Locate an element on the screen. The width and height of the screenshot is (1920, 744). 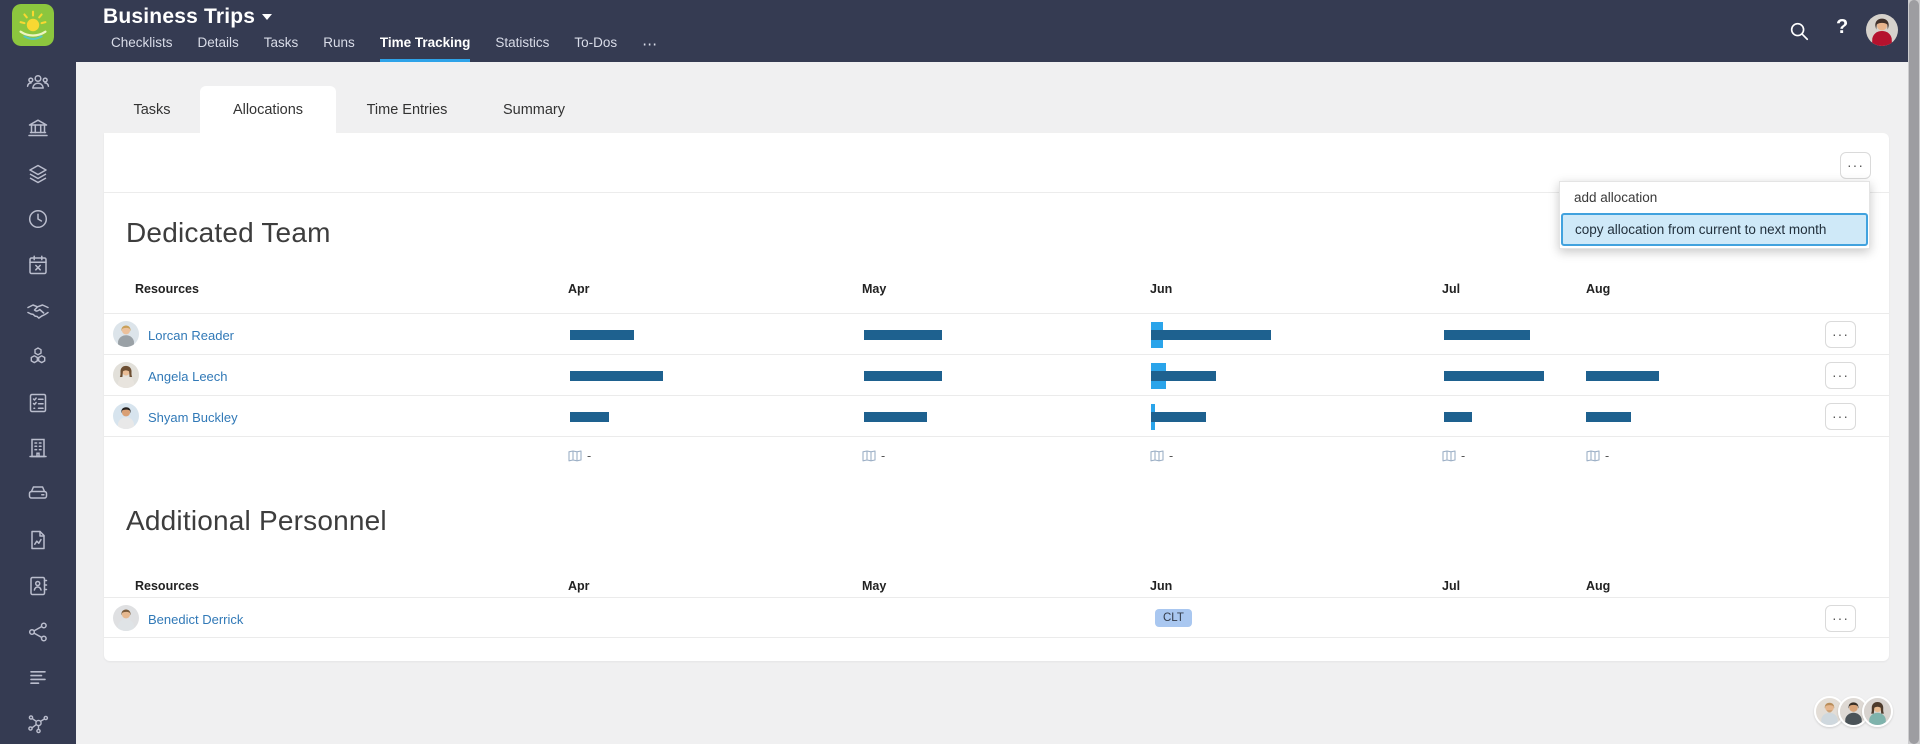
online-users is located at coordinates (1853, 711).